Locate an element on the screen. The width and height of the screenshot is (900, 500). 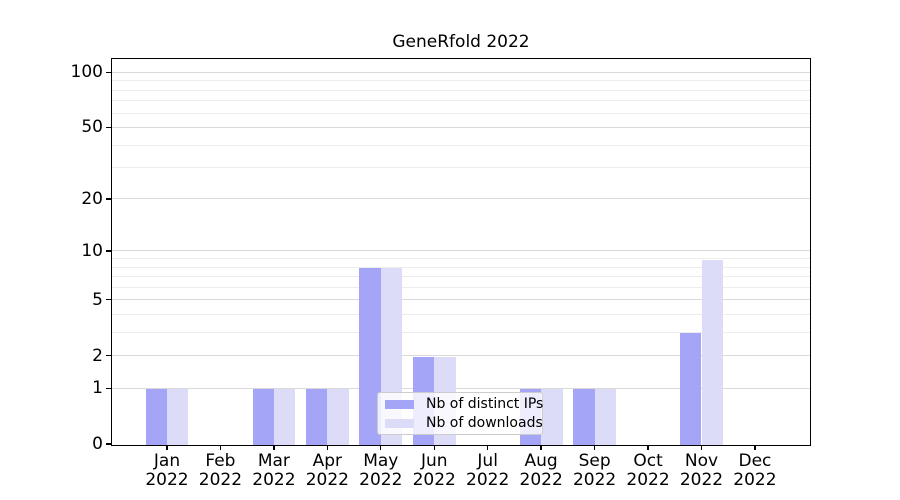
x-tick-label-mar: Mar 2022 is located at coordinates (274, 471).